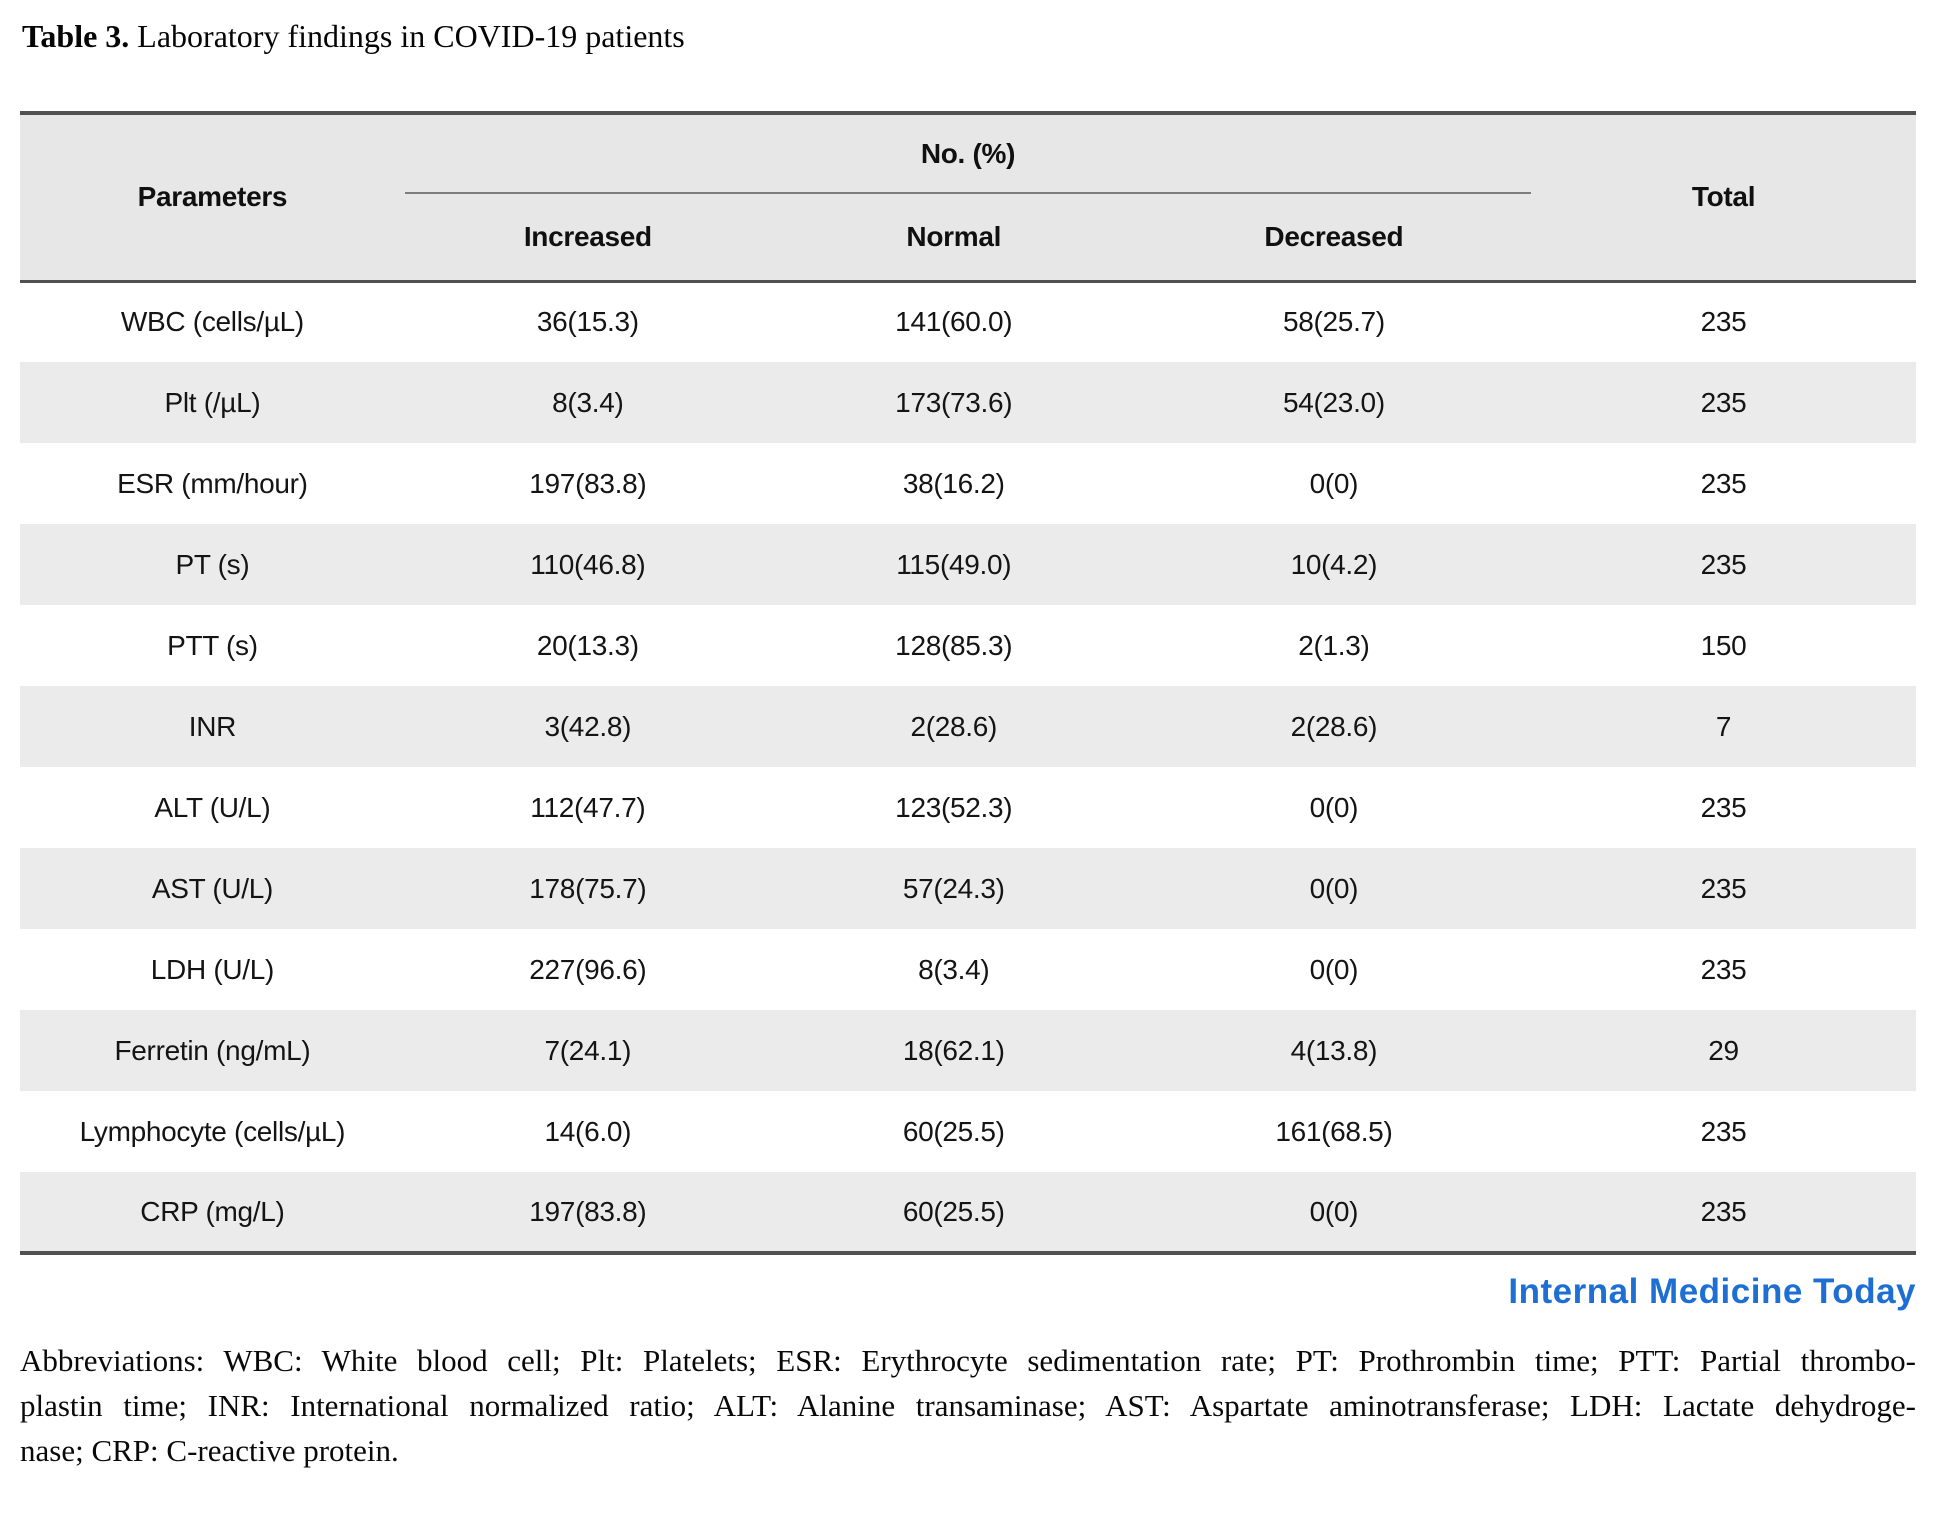 This screenshot has height=1523, width=1936. Describe the element at coordinates (212, 1212) in the screenshot. I see `parameter-cell: CRP (mg/L)` at that location.